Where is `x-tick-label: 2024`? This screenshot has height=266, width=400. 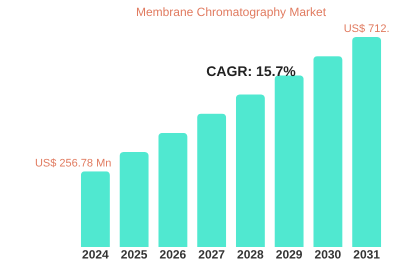
x-tick-label: 2024 is located at coordinates (96, 255).